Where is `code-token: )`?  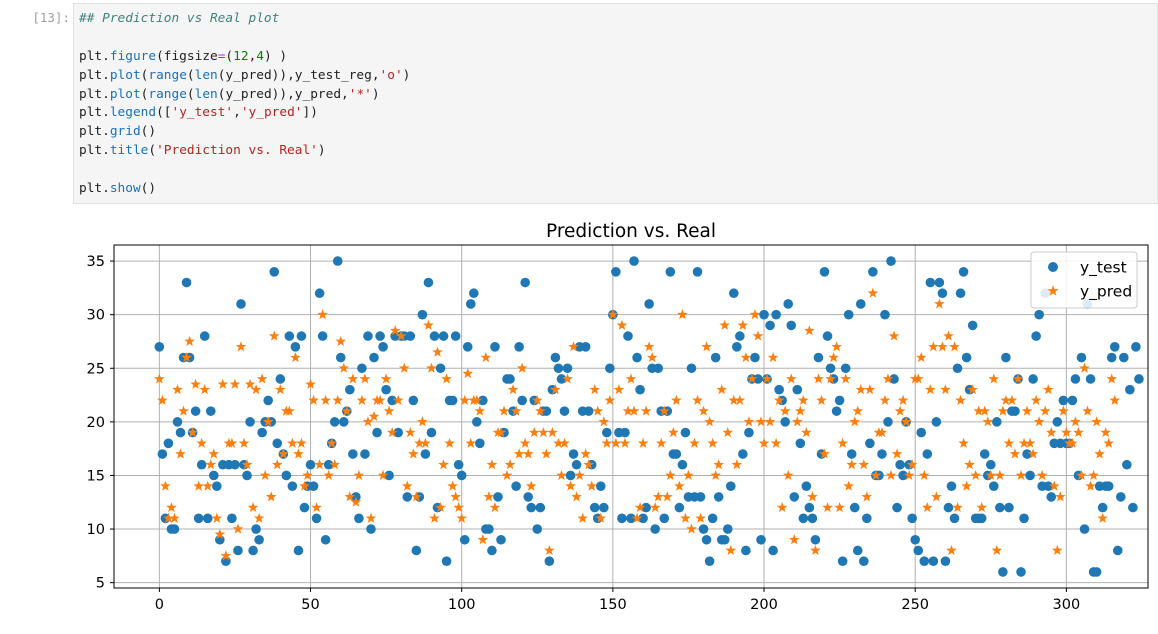
code-token: ) is located at coordinates (321, 151).